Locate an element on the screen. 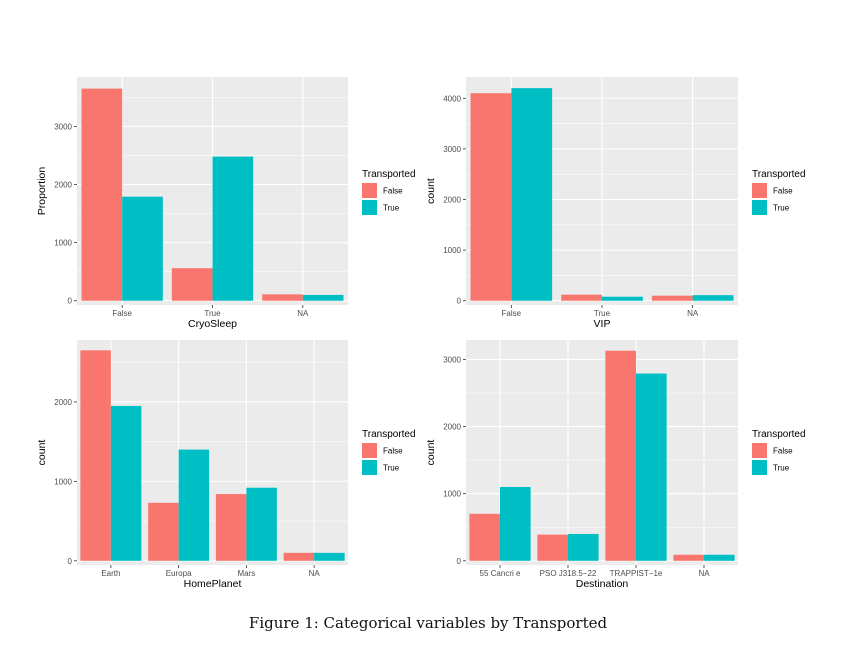 The image size is (856, 672). x-axis-title: HomePlanet is located at coordinates (213, 584).